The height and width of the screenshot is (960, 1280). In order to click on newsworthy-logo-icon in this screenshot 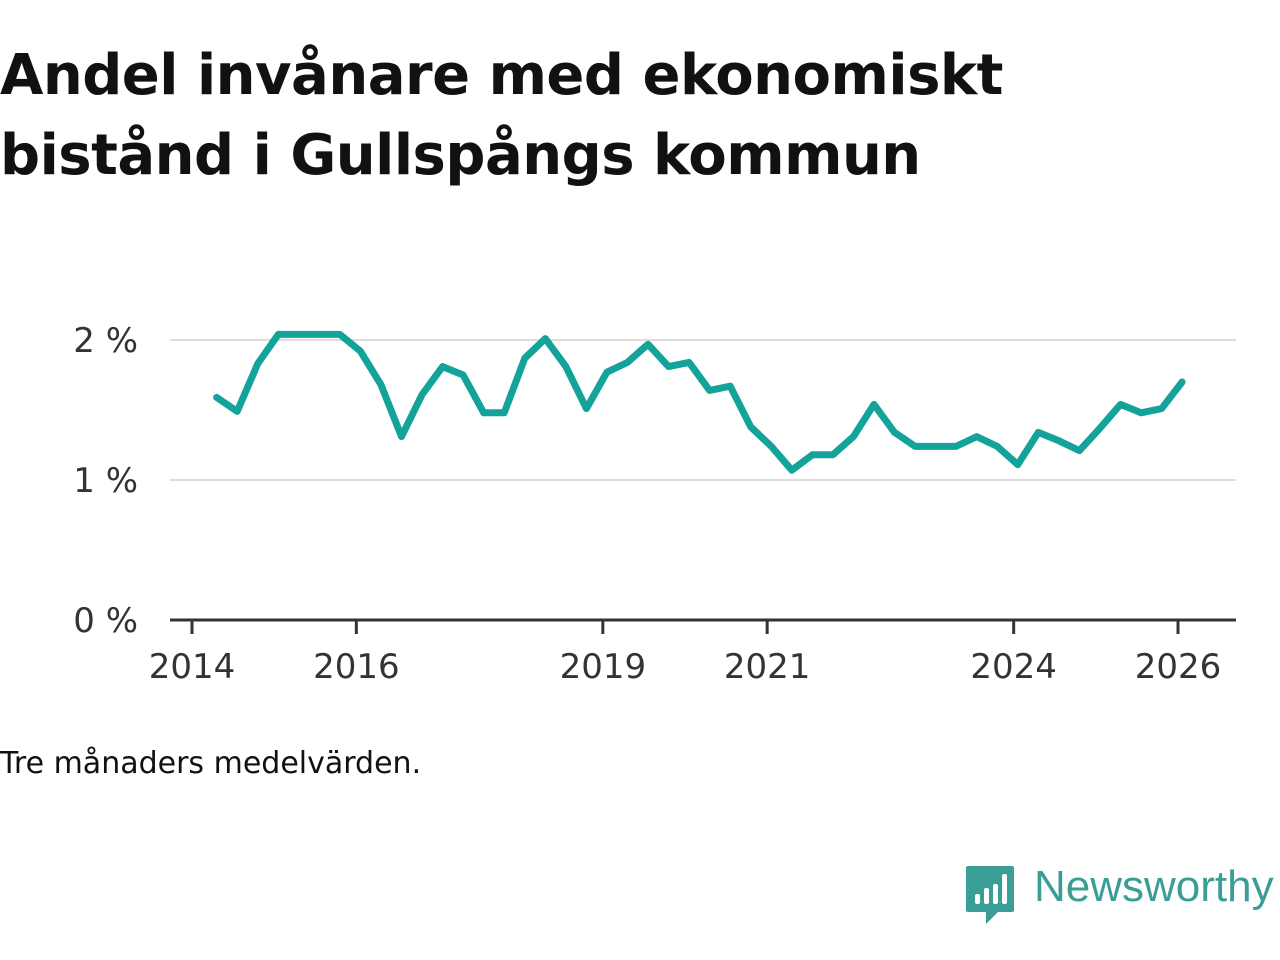, I will do `click(990, 895)`.